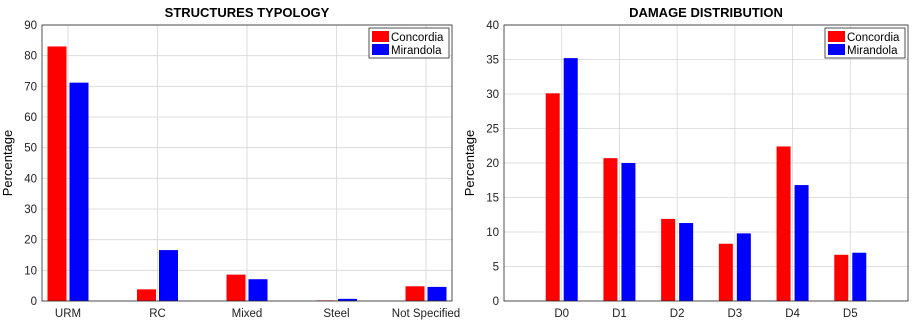 This screenshot has width=915, height=322. Describe the element at coordinates (792, 314) in the screenshot. I see `x-tick-label: D4` at that location.